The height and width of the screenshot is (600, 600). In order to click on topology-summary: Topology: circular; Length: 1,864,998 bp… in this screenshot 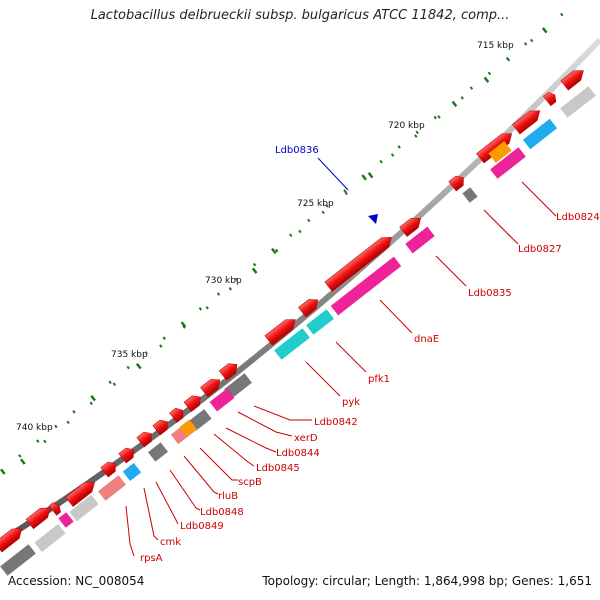, I will do `click(427, 581)`.